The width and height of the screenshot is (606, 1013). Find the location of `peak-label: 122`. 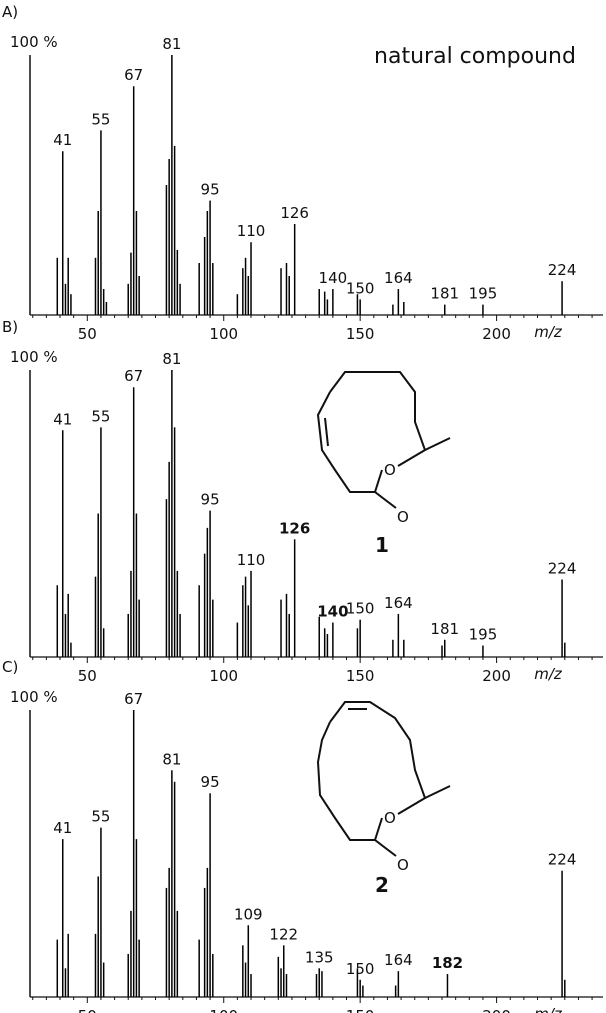

peak-label: 122 is located at coordinates (283, 934).